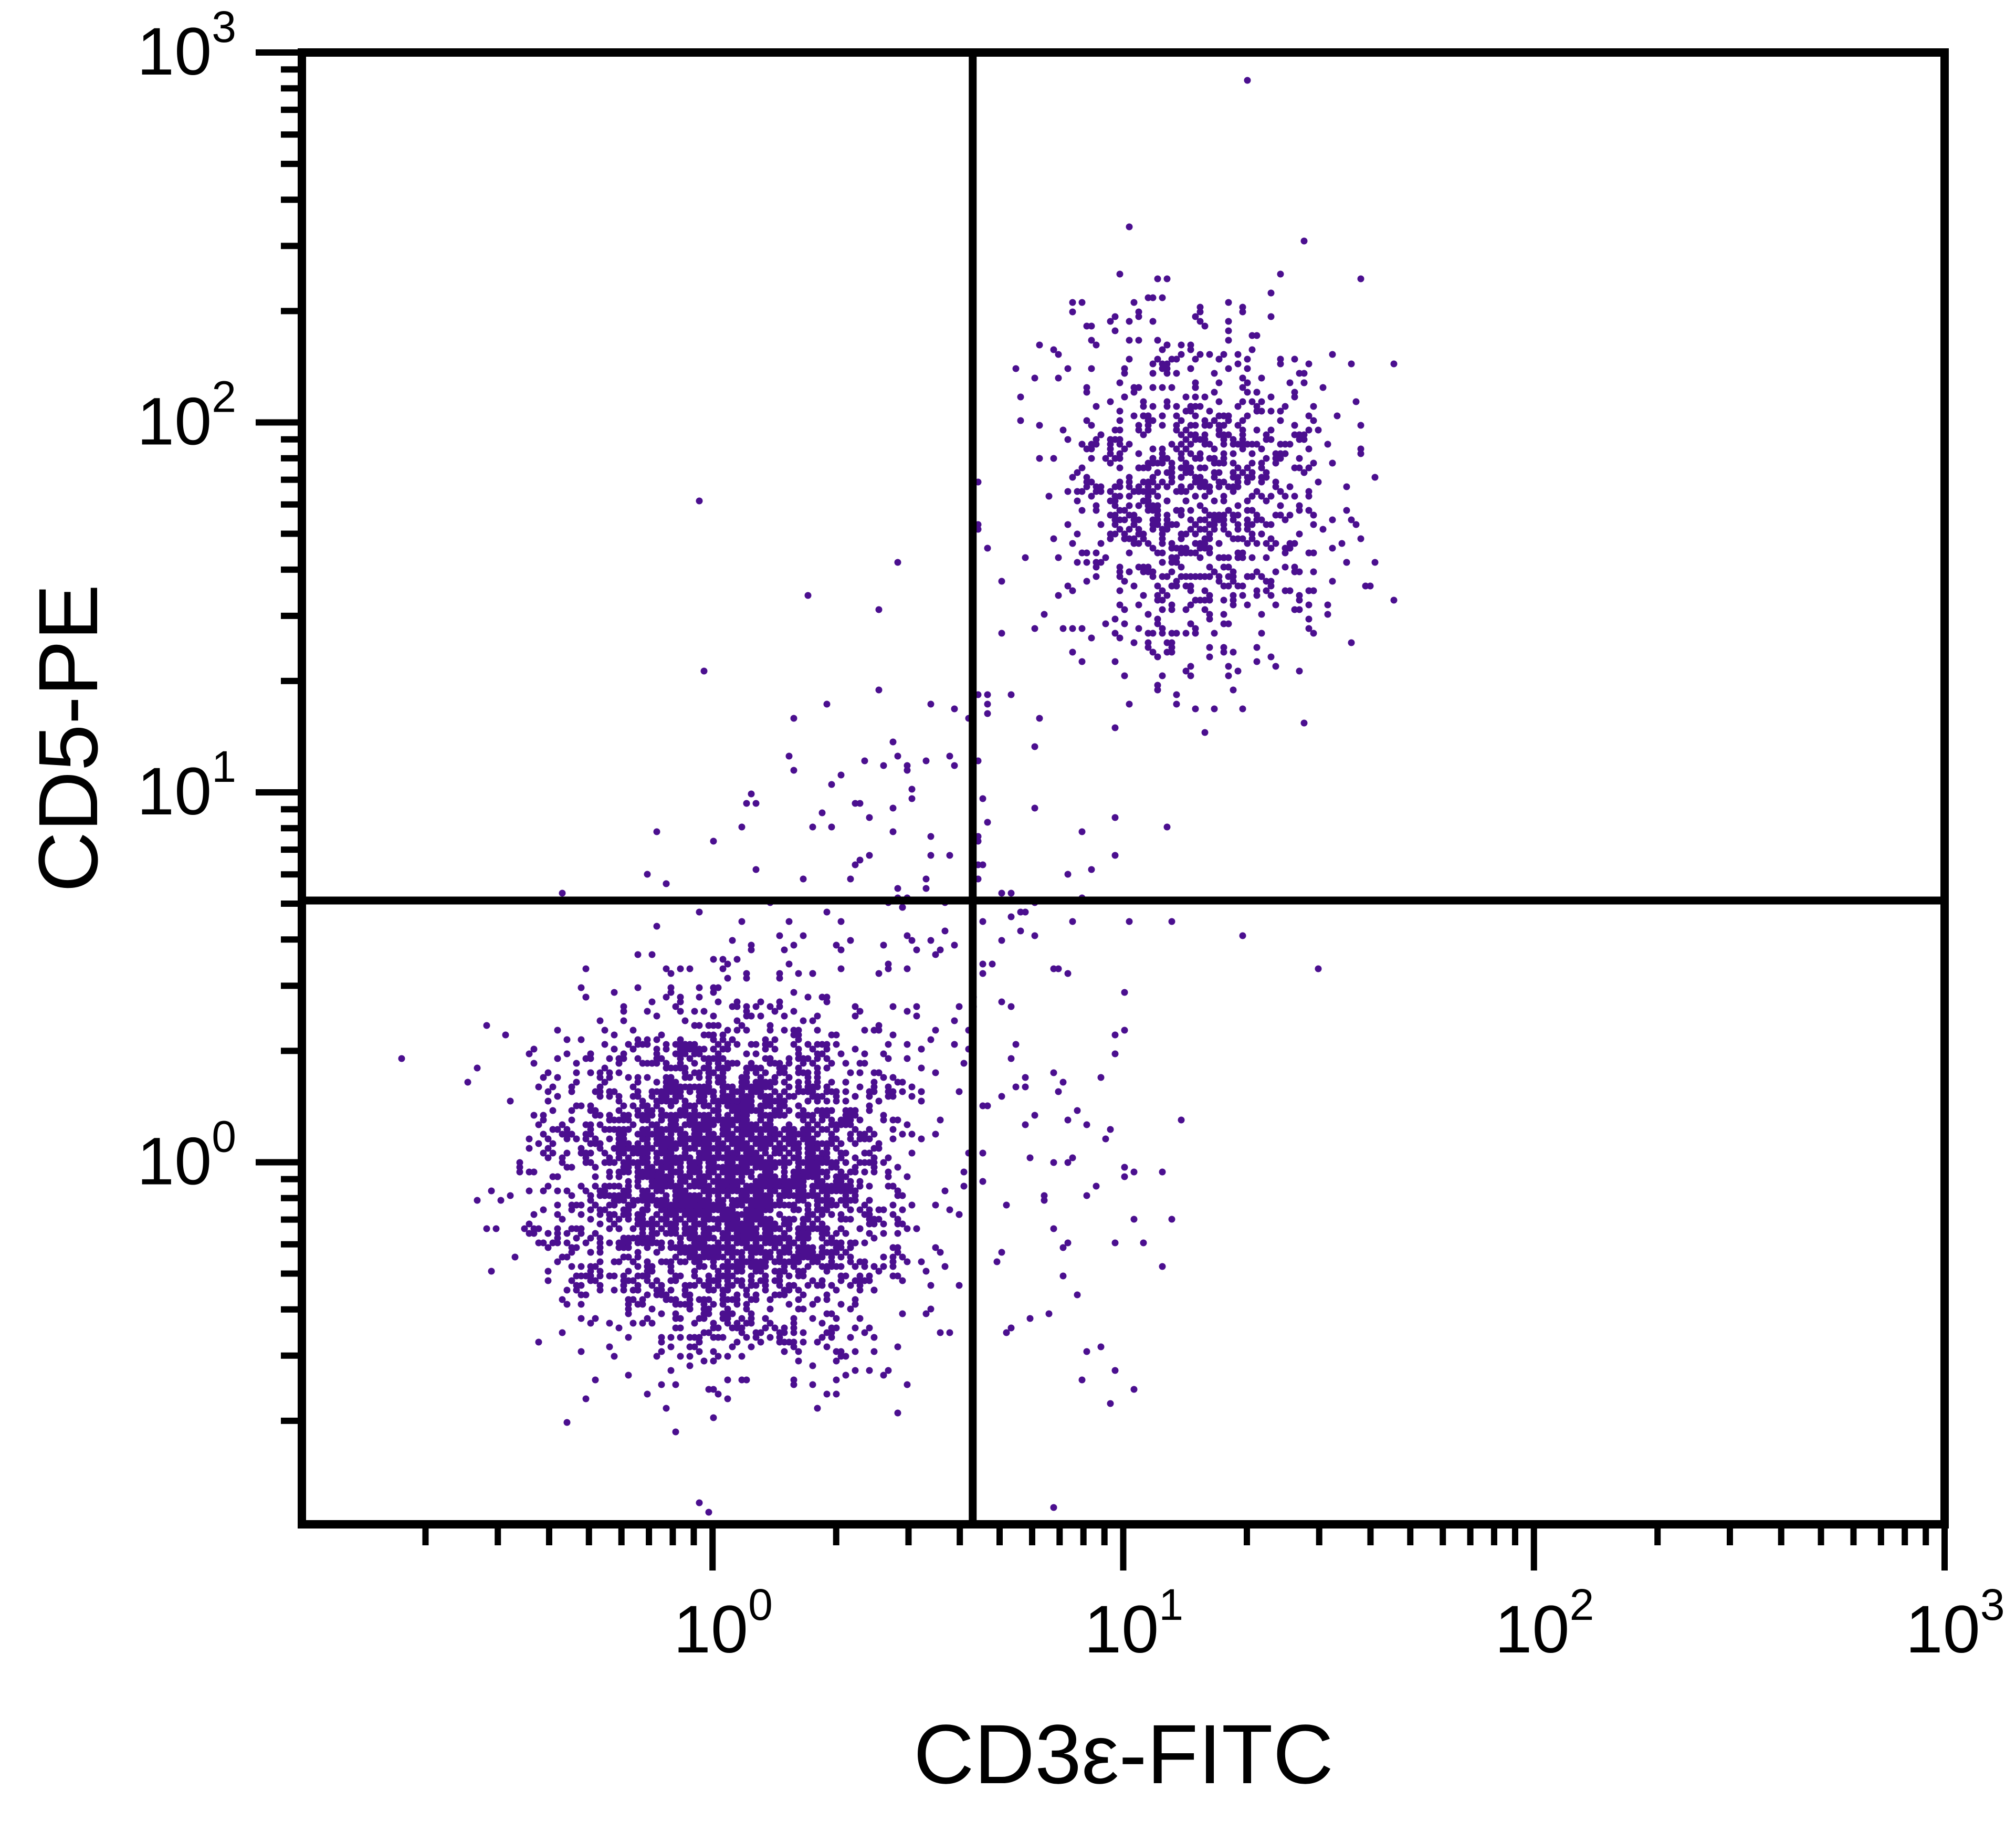 This screenshot has height=1832, width=2016. Describe the element at coordinates (186, 600) in the screenshot. I see `y-axis-tick-labels: 10⁰ 10¹ 10² 10³` at that location.